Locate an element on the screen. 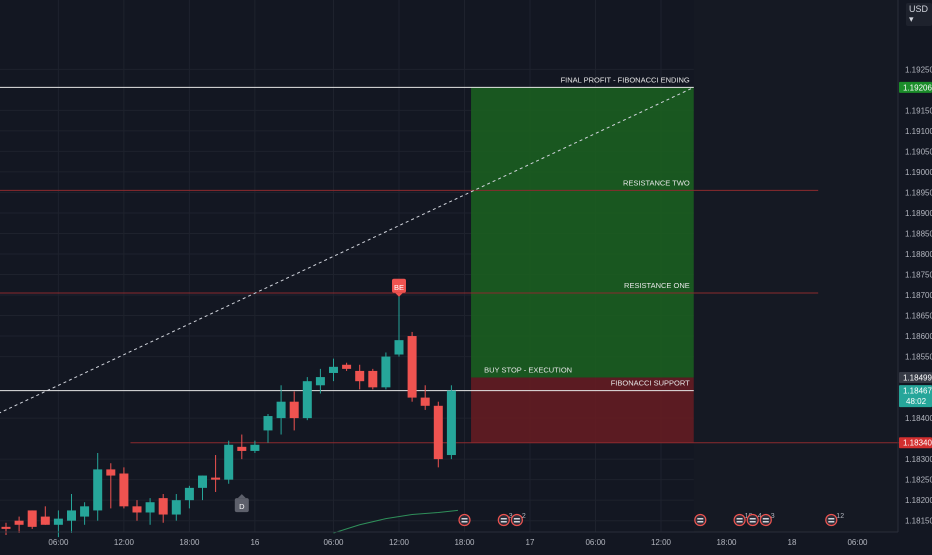 The image size is (932, 555). price-tick-label: 1.19100 is located at coordinates (918, 131).